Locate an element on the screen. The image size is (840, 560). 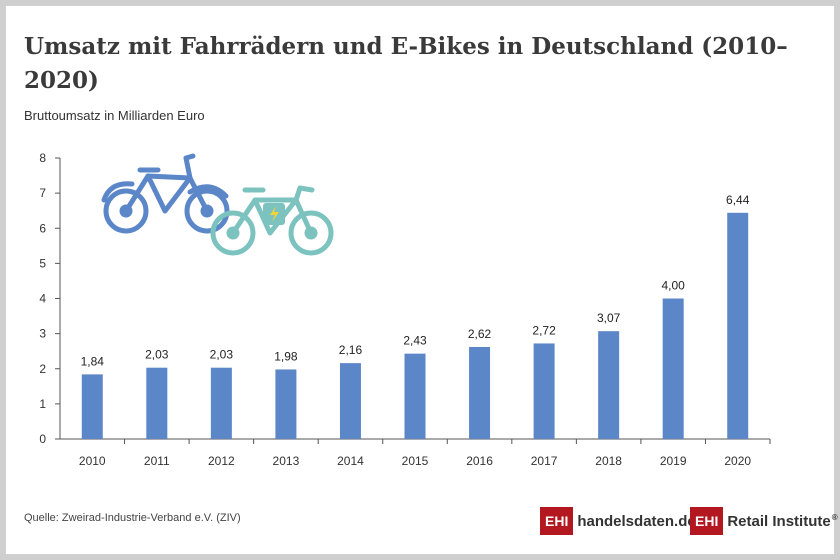
bar-value-label: 1,98 is located at coordinates (286, 356).